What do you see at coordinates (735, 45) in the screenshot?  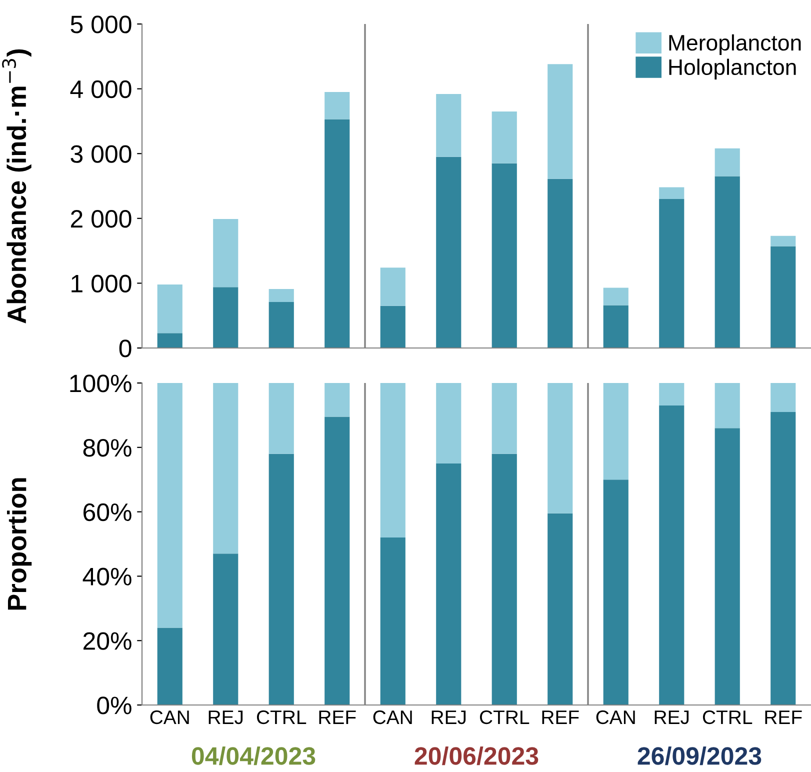 I see `legend-label: Meroplancton` at bounding box center [735, 45].